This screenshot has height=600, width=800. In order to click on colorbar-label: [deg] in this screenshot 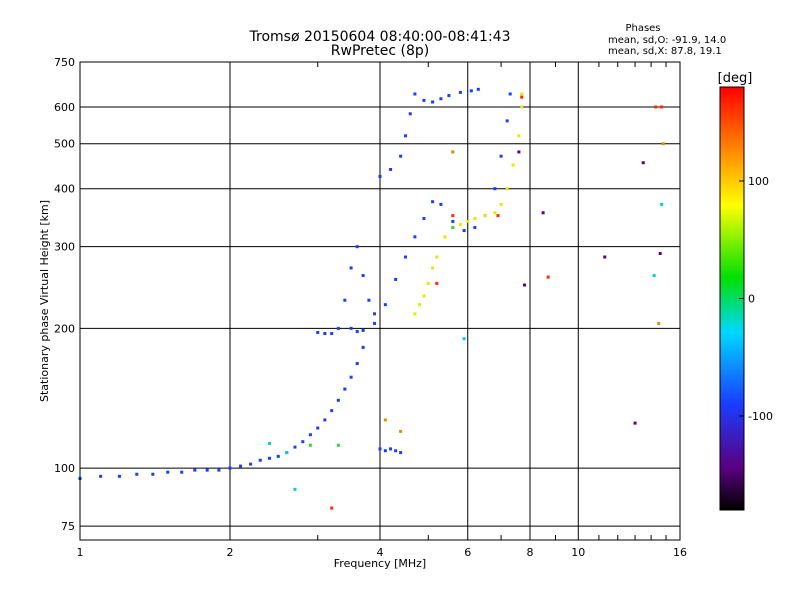, I will do `click(735, 78)`.